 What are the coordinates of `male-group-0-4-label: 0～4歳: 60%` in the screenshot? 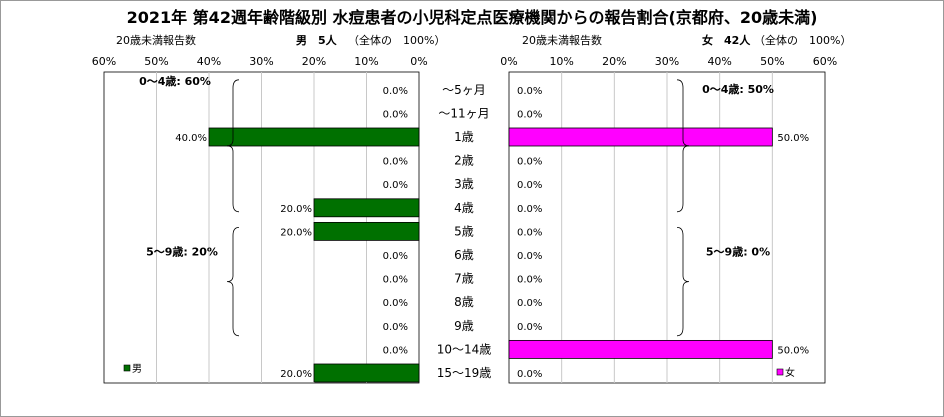 It's located at (175, 81).